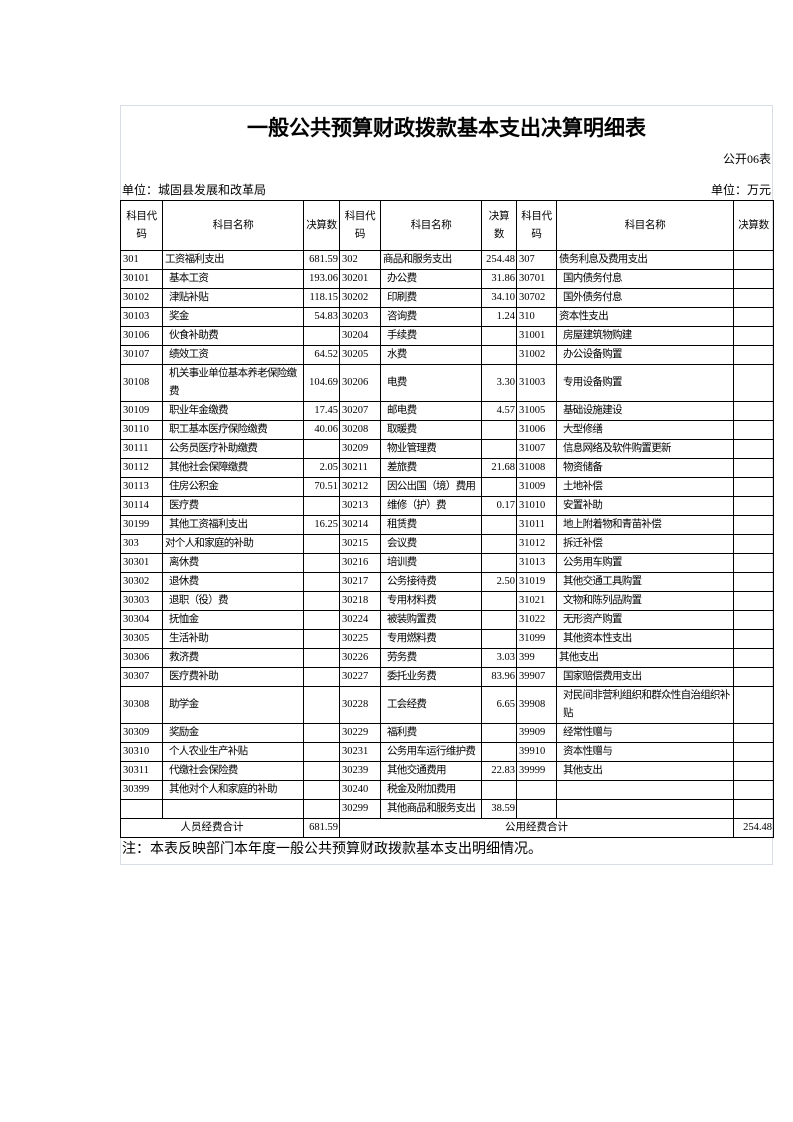 The image size is (793, 1122). I want to click on amount: 54.83, so click(321, 317).